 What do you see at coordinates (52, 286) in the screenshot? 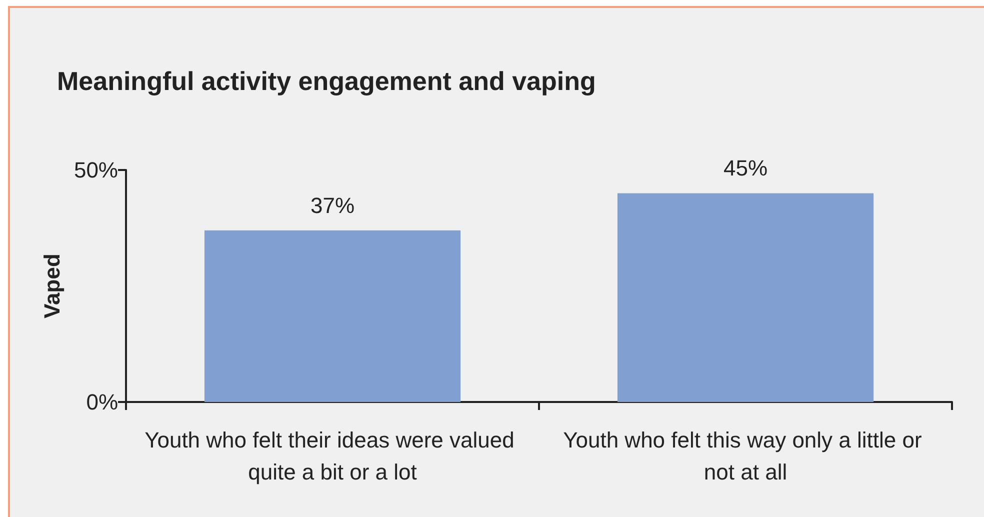
I see `y-axis-title: Vaped` at bounding box center [52, 286].